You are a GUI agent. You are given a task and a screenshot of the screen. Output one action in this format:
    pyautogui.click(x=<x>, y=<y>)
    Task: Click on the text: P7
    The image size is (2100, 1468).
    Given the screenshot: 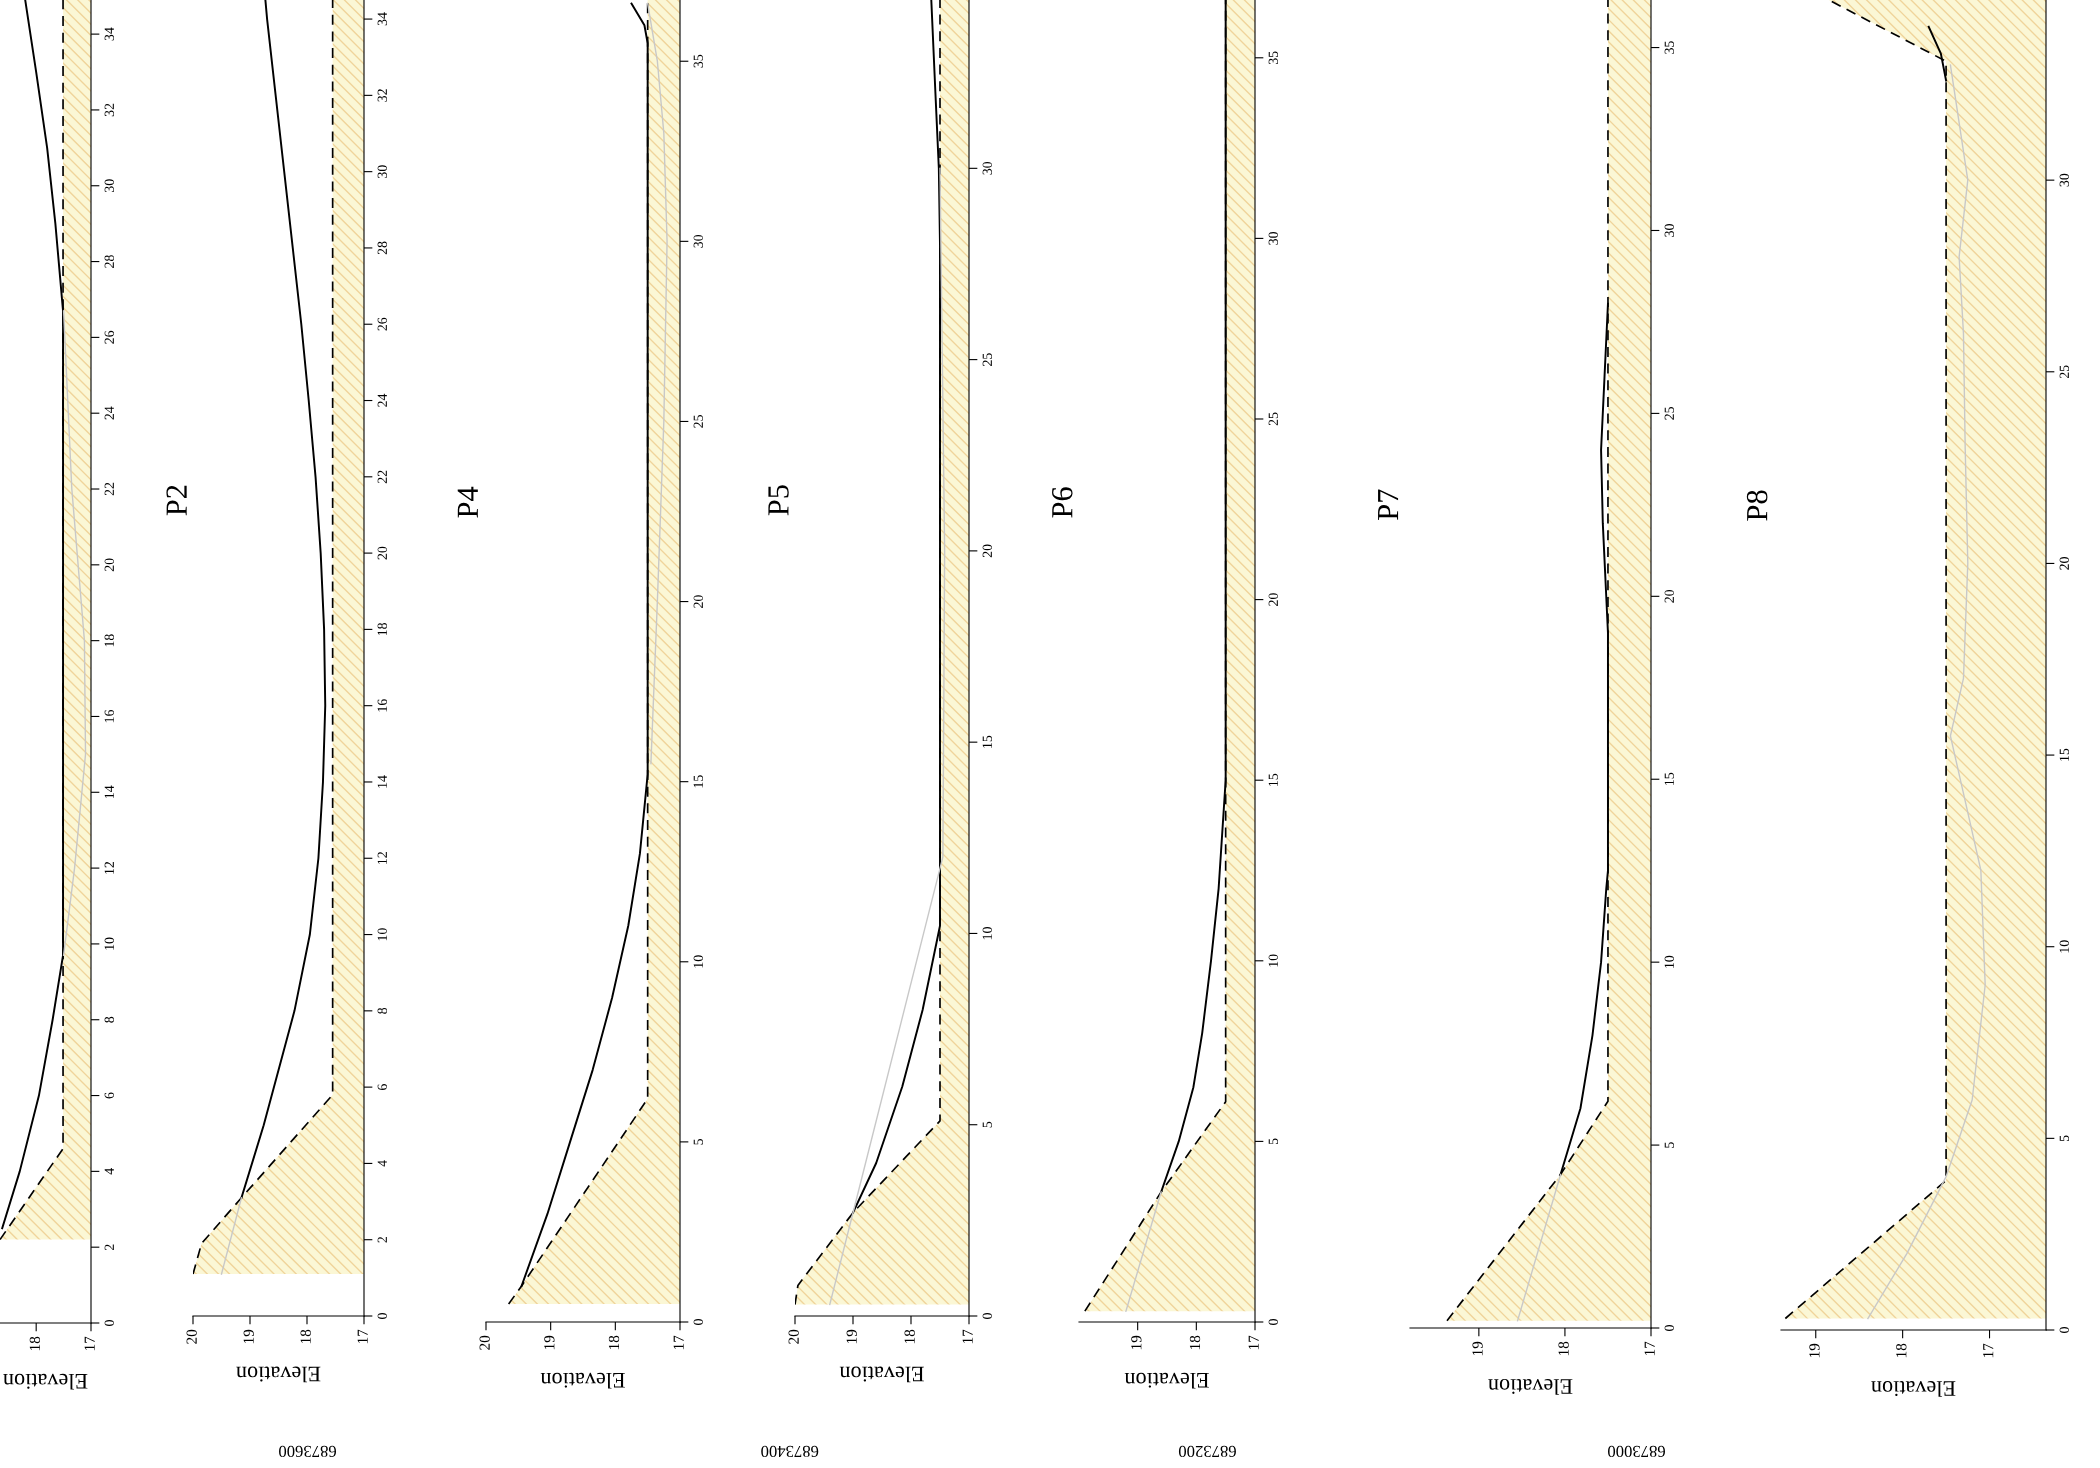 What is the action you would take?
    pyautogui.click(x=1388, y=504)
    